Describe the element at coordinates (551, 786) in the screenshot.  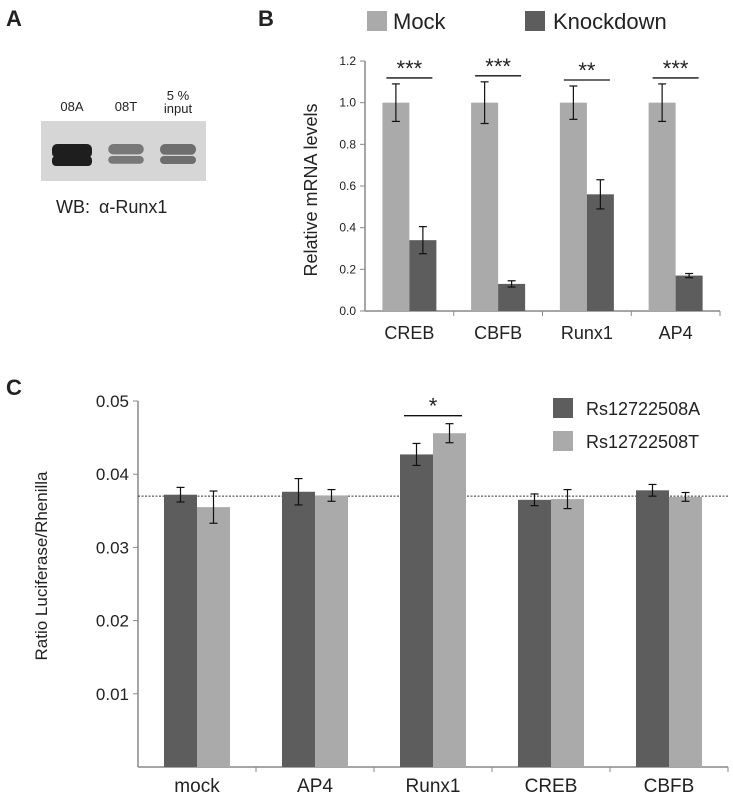
I see `panel-c-category-label-creb: CREB` at that location.